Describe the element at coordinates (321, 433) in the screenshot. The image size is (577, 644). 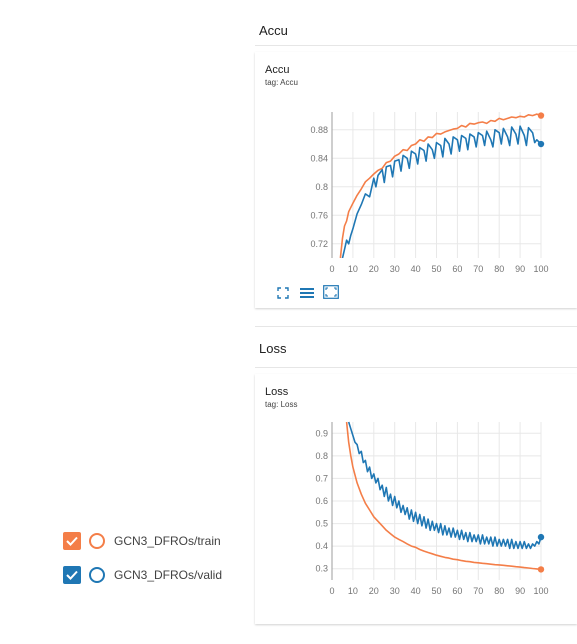
I see `y-tick-label: 0.9` at that location.